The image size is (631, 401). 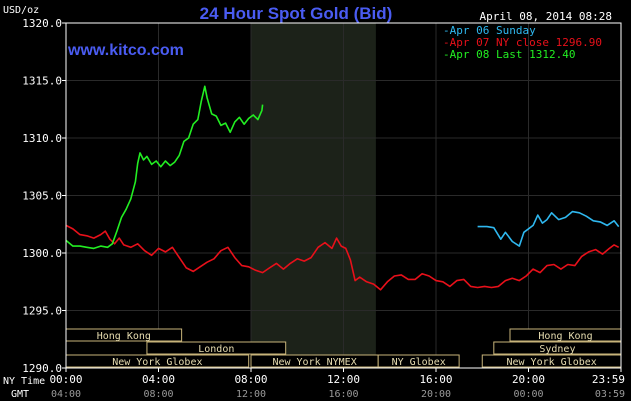 I want to click on x-tick-label-ny: 23:59, so click(x=608, y=379).